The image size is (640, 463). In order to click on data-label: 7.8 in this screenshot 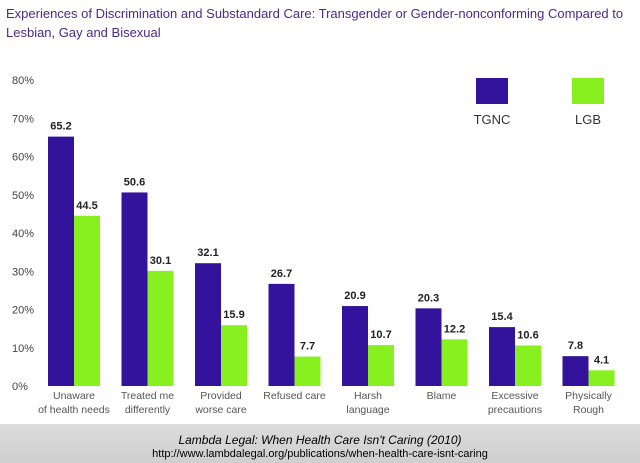, I will do `click(575, 346)`.